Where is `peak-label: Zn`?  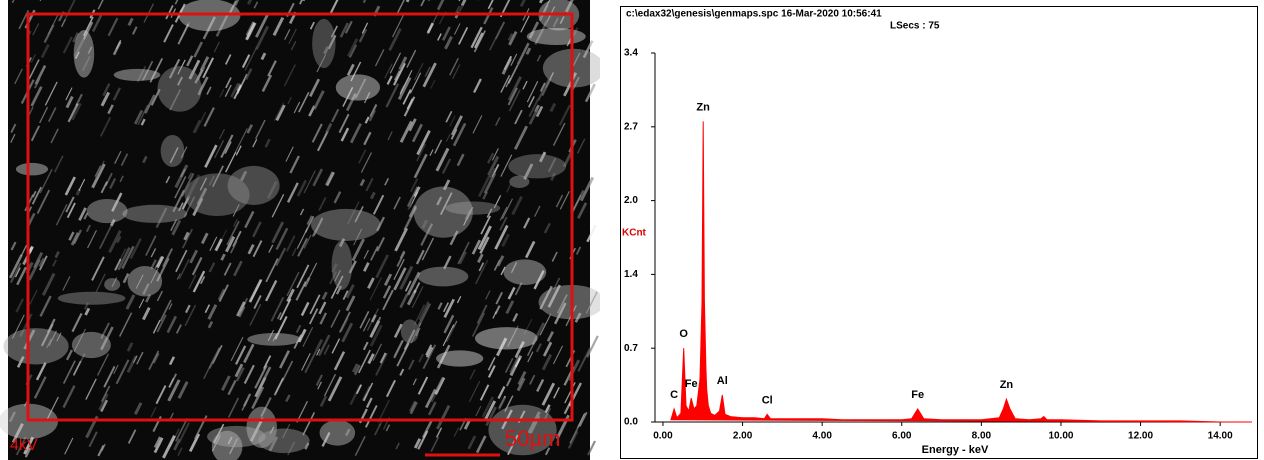
peak-label: Zn is located at coordinates (703, 107).